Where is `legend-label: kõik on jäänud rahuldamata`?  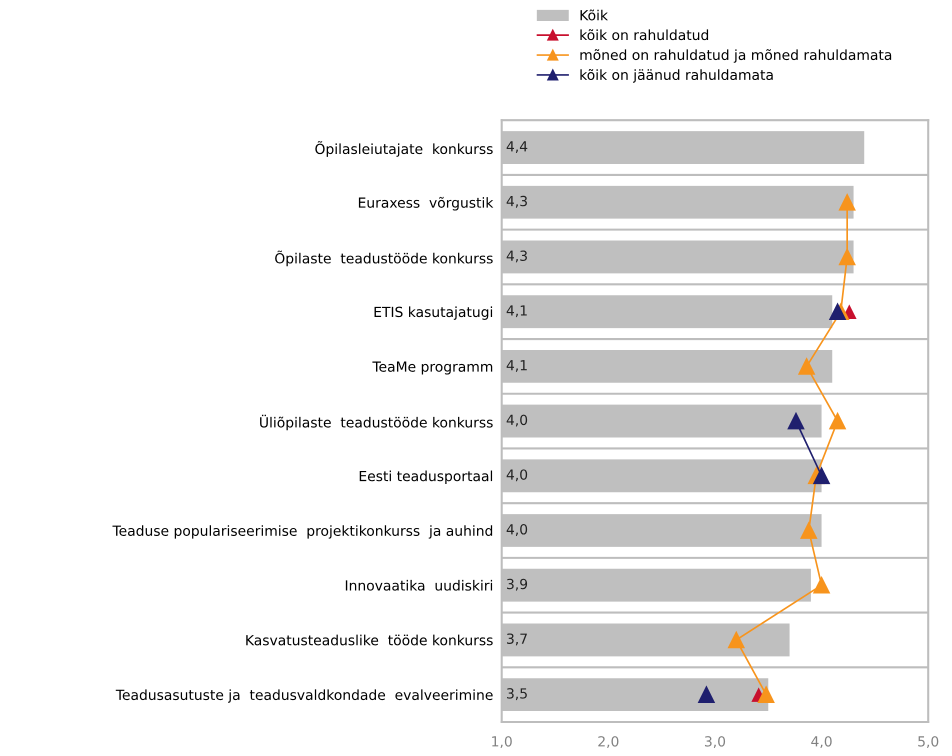
legend-label: kõik on jäänud rahuldamata is located at coordinates (676, 76).